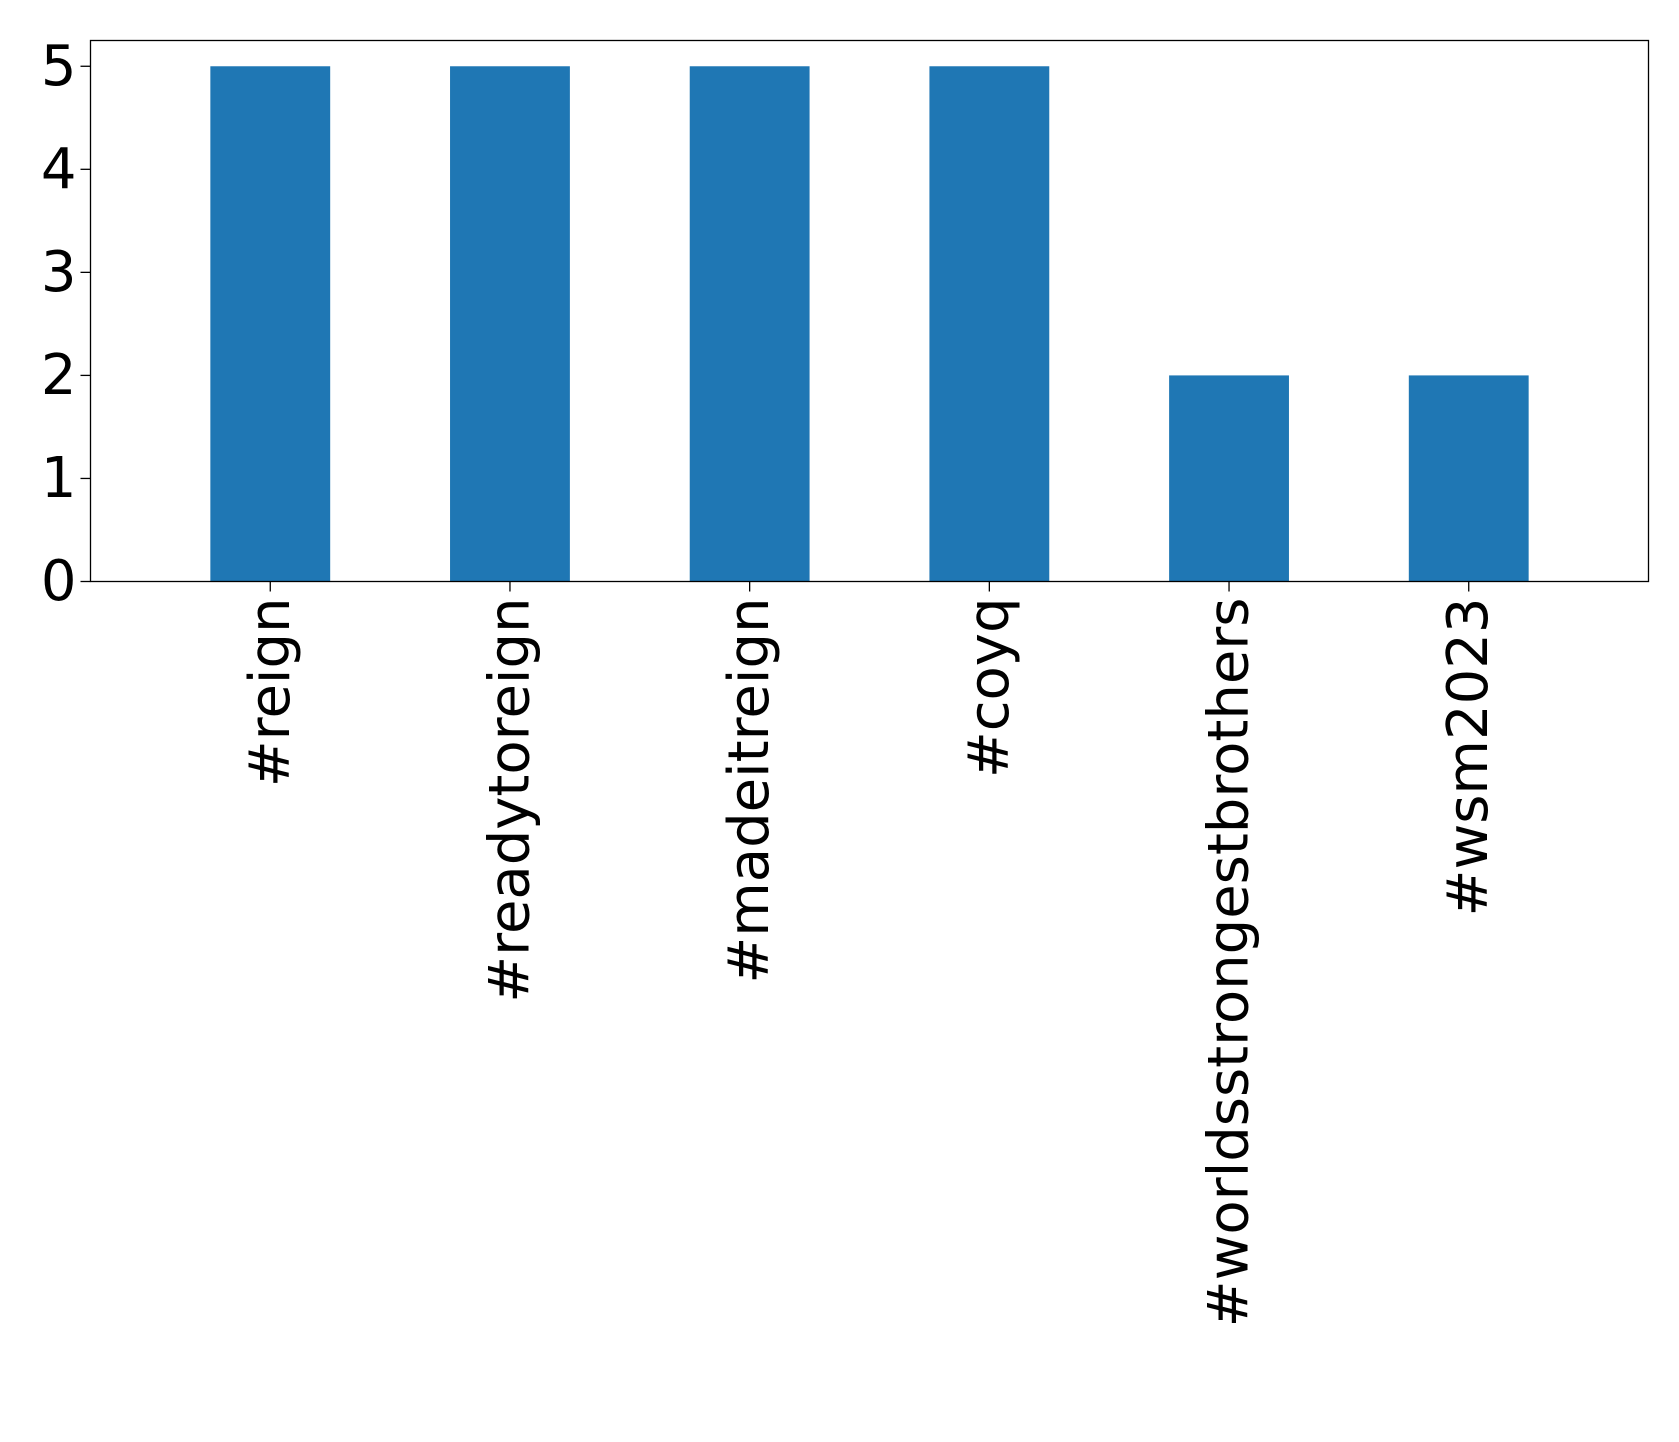  Describe the element at coordinates (510, 324) in the screenshot. I see `bar-readytoreign` at that location.